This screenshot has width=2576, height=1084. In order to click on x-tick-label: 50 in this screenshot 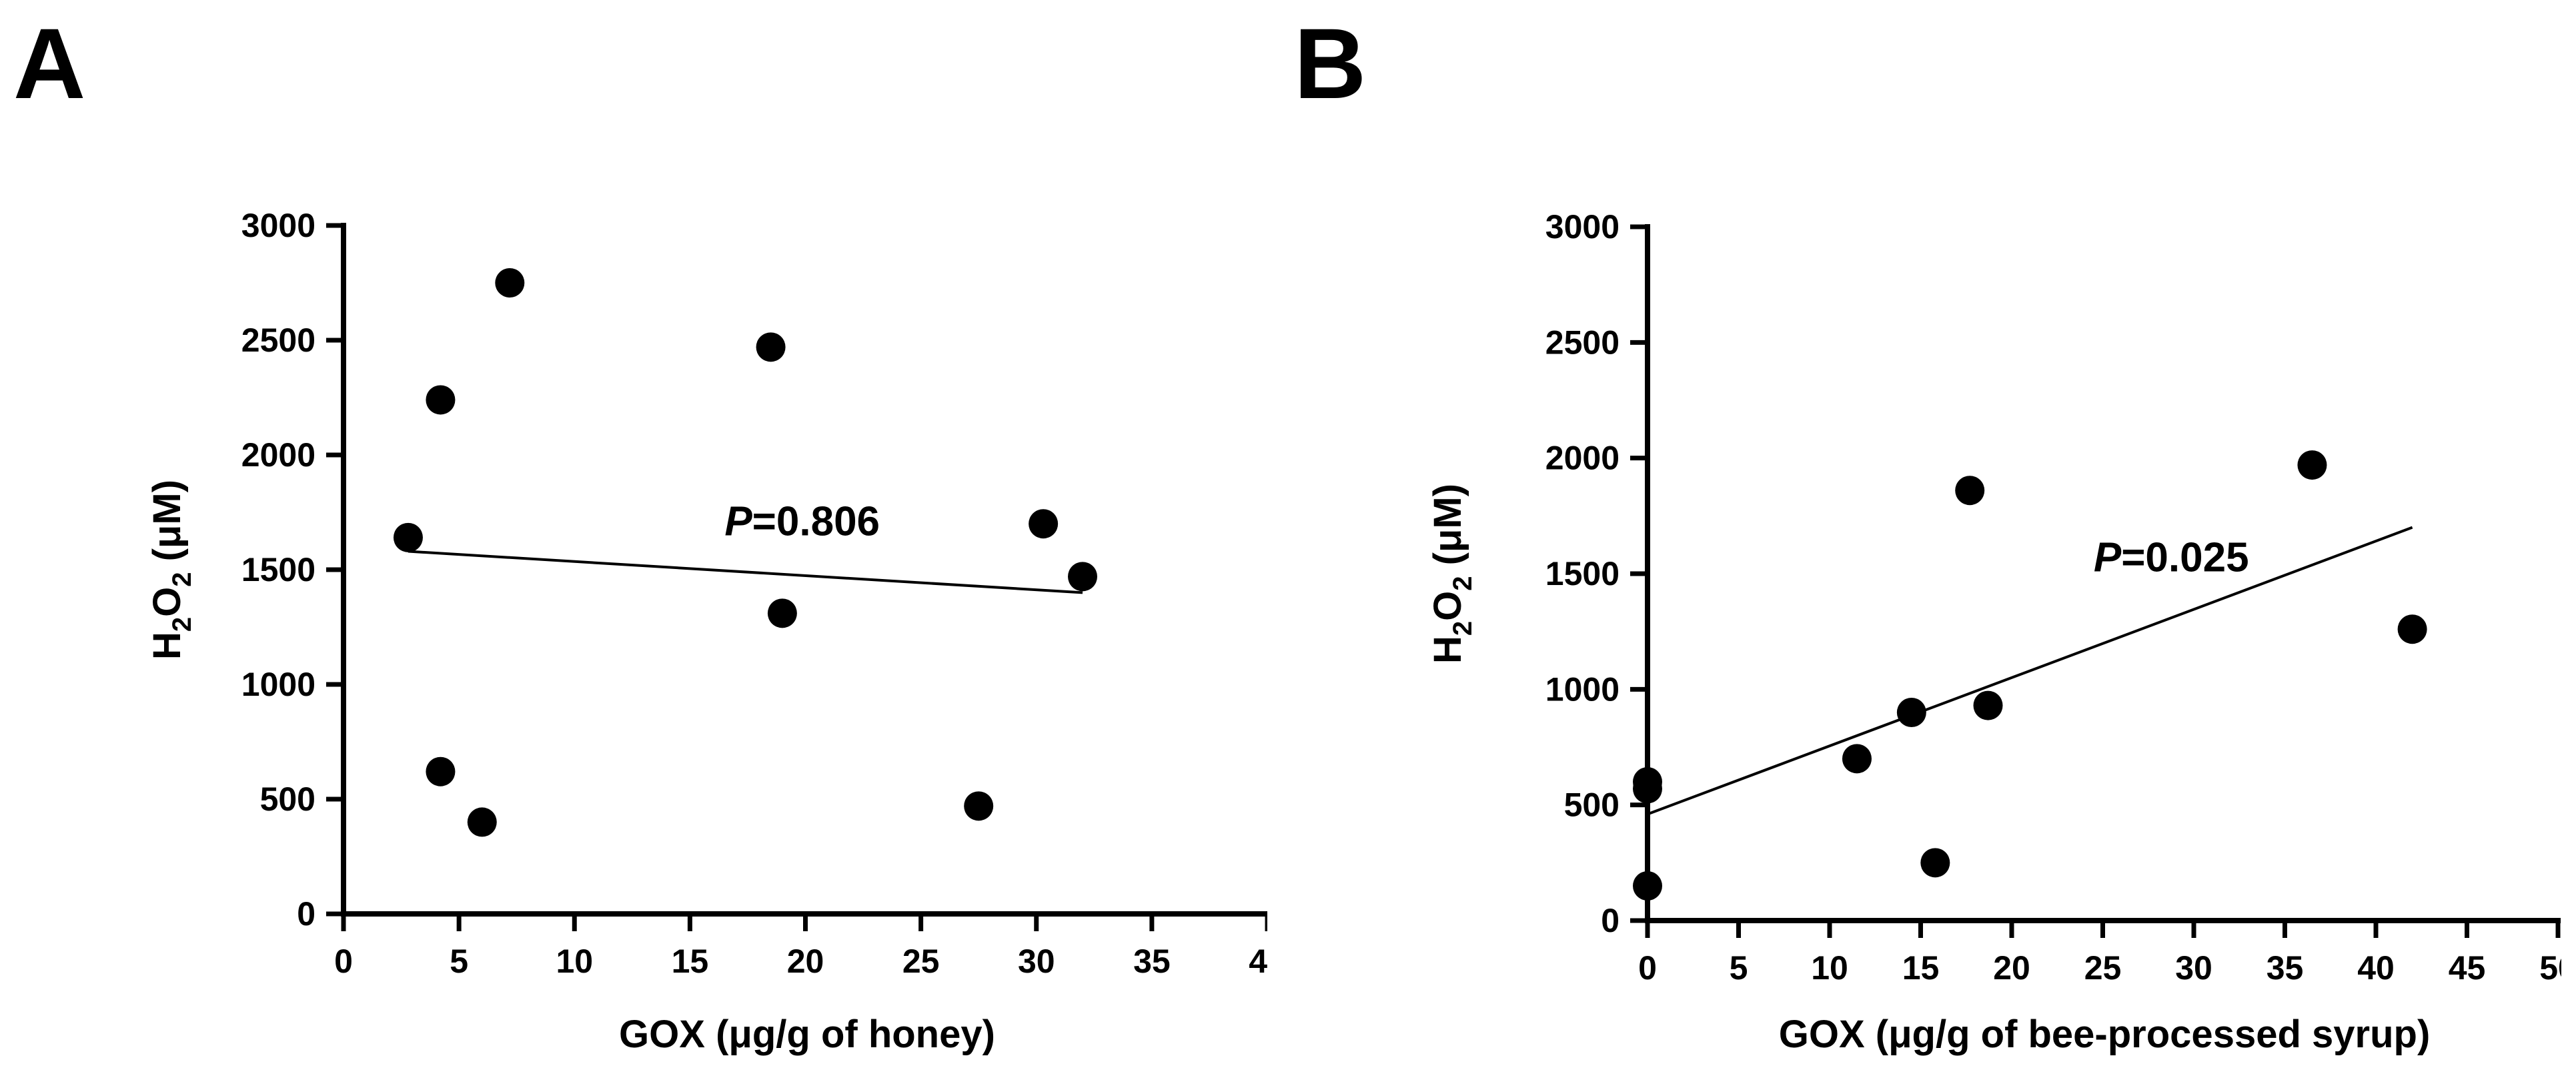, I will do `click(2550, 968)`.